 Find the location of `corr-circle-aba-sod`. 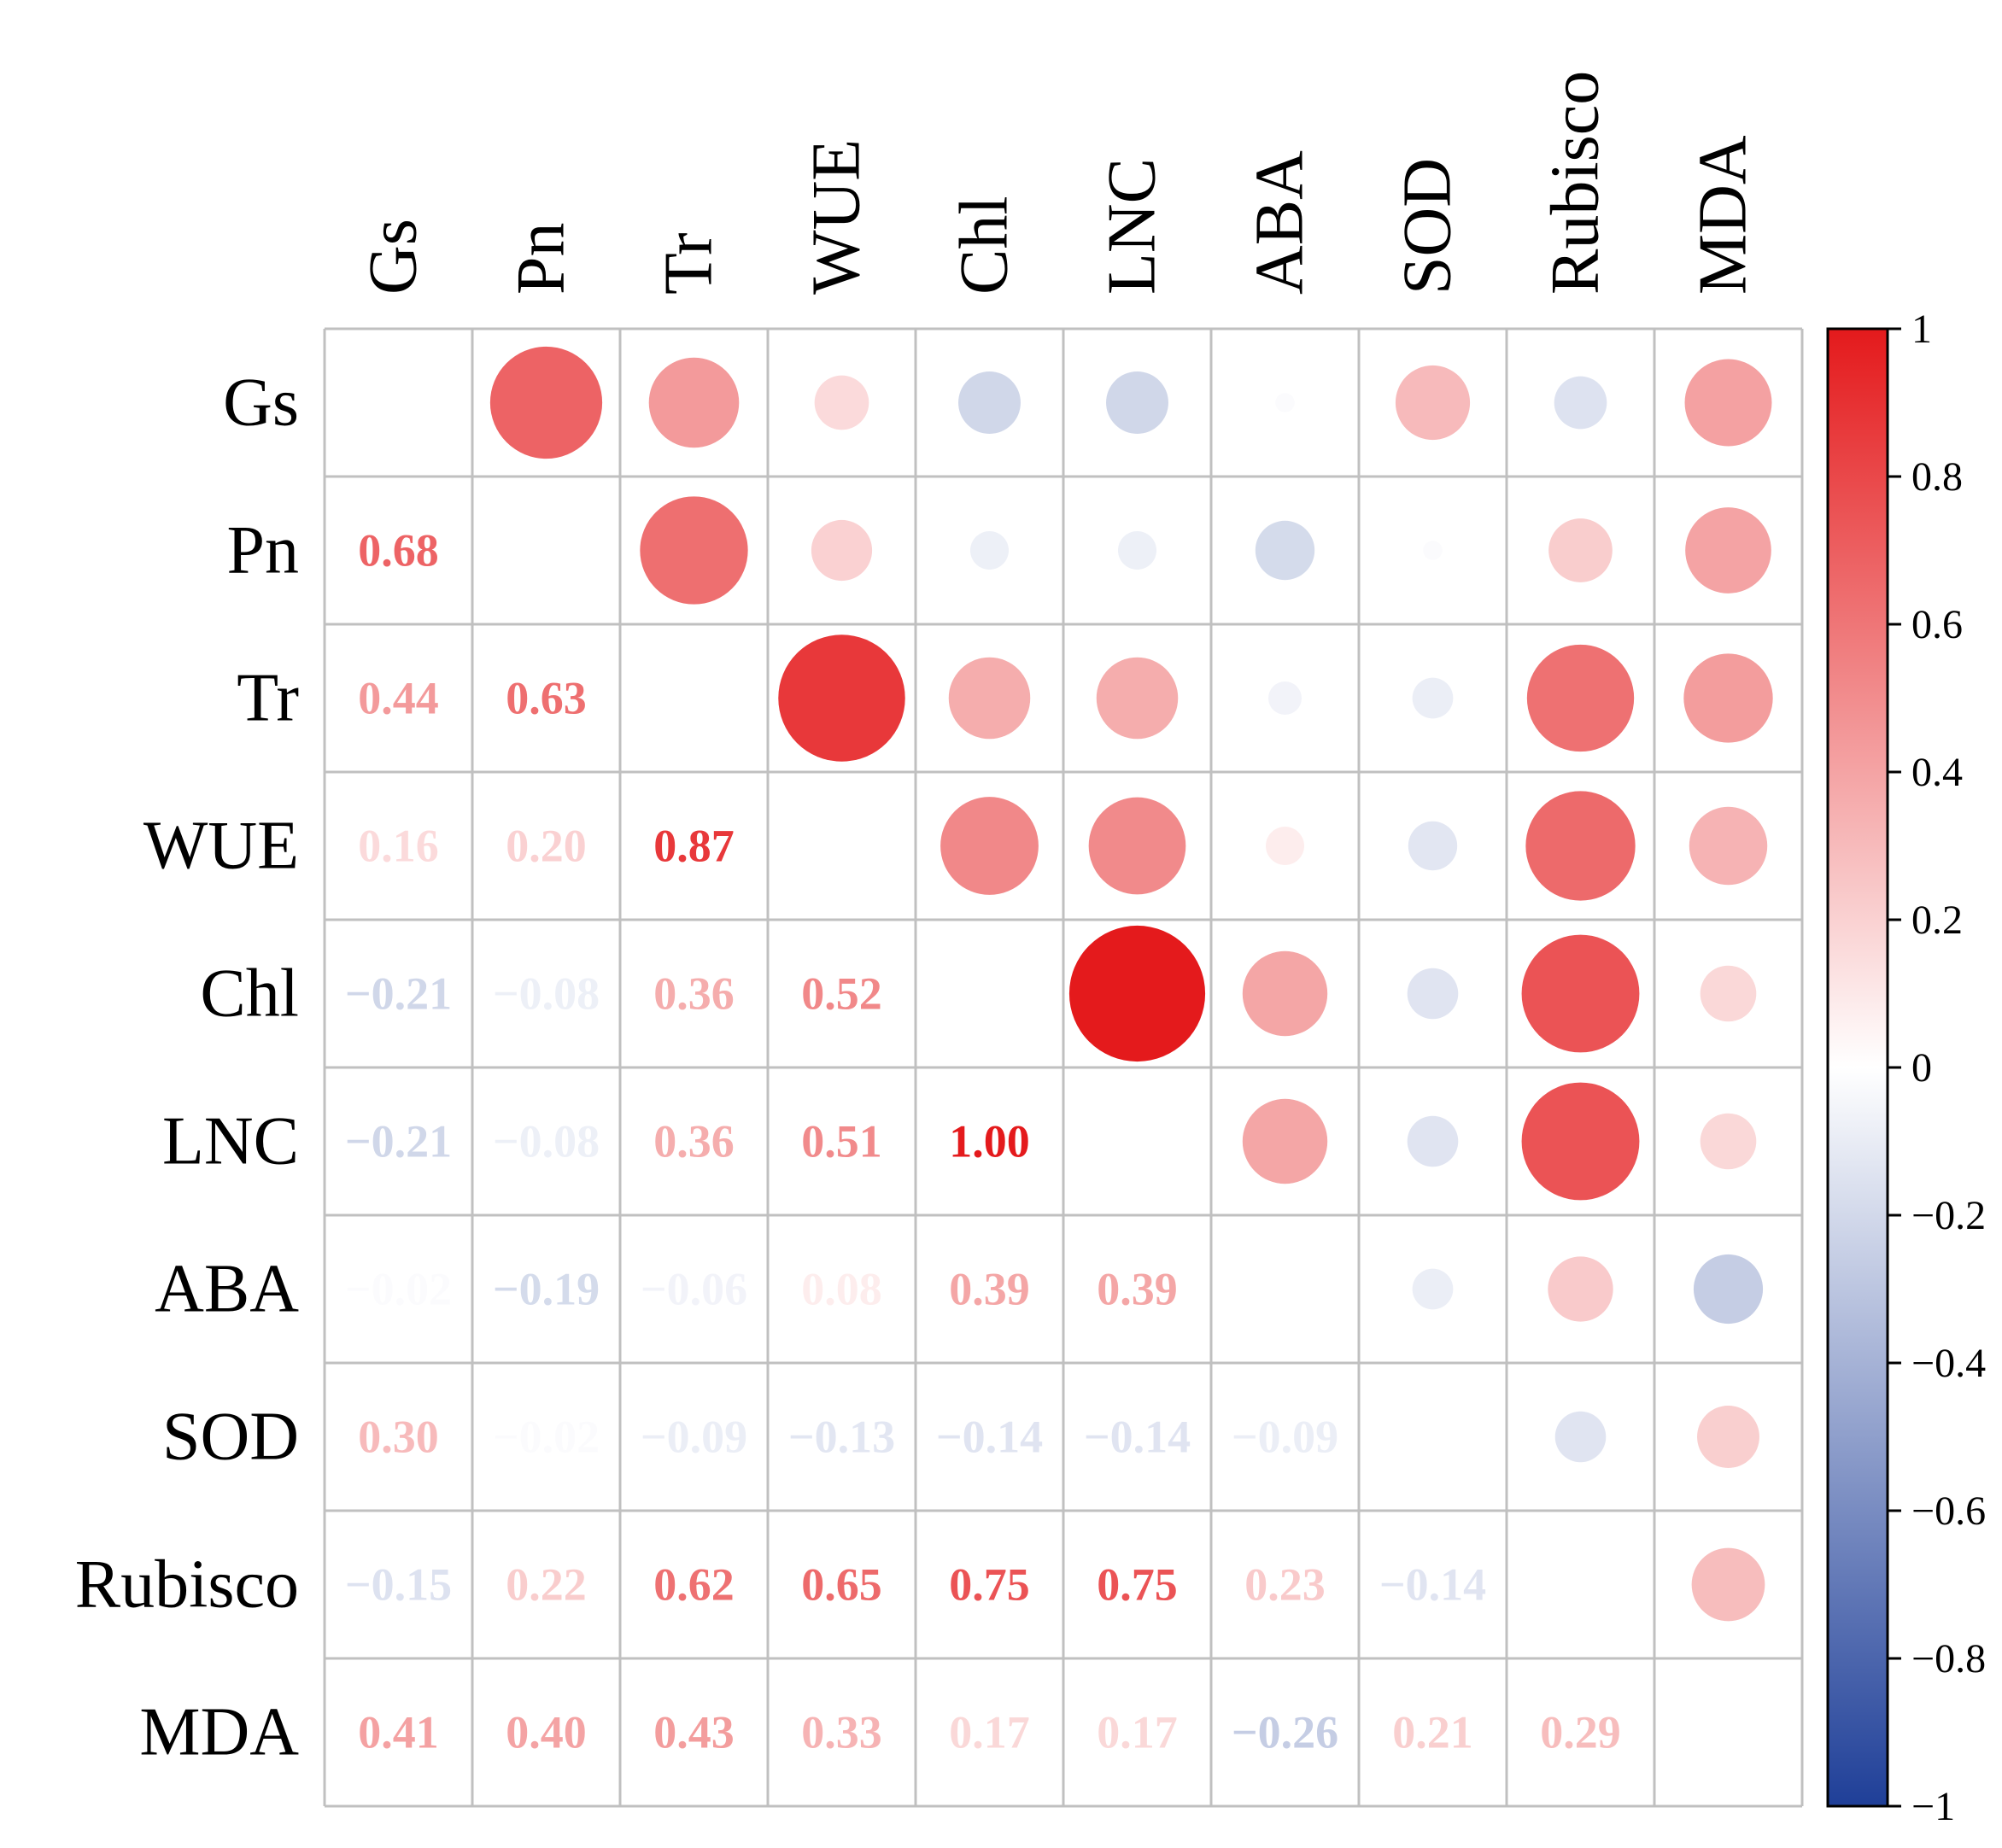

corr-circle-aba-sod is located at coordinates (1433, 1289).